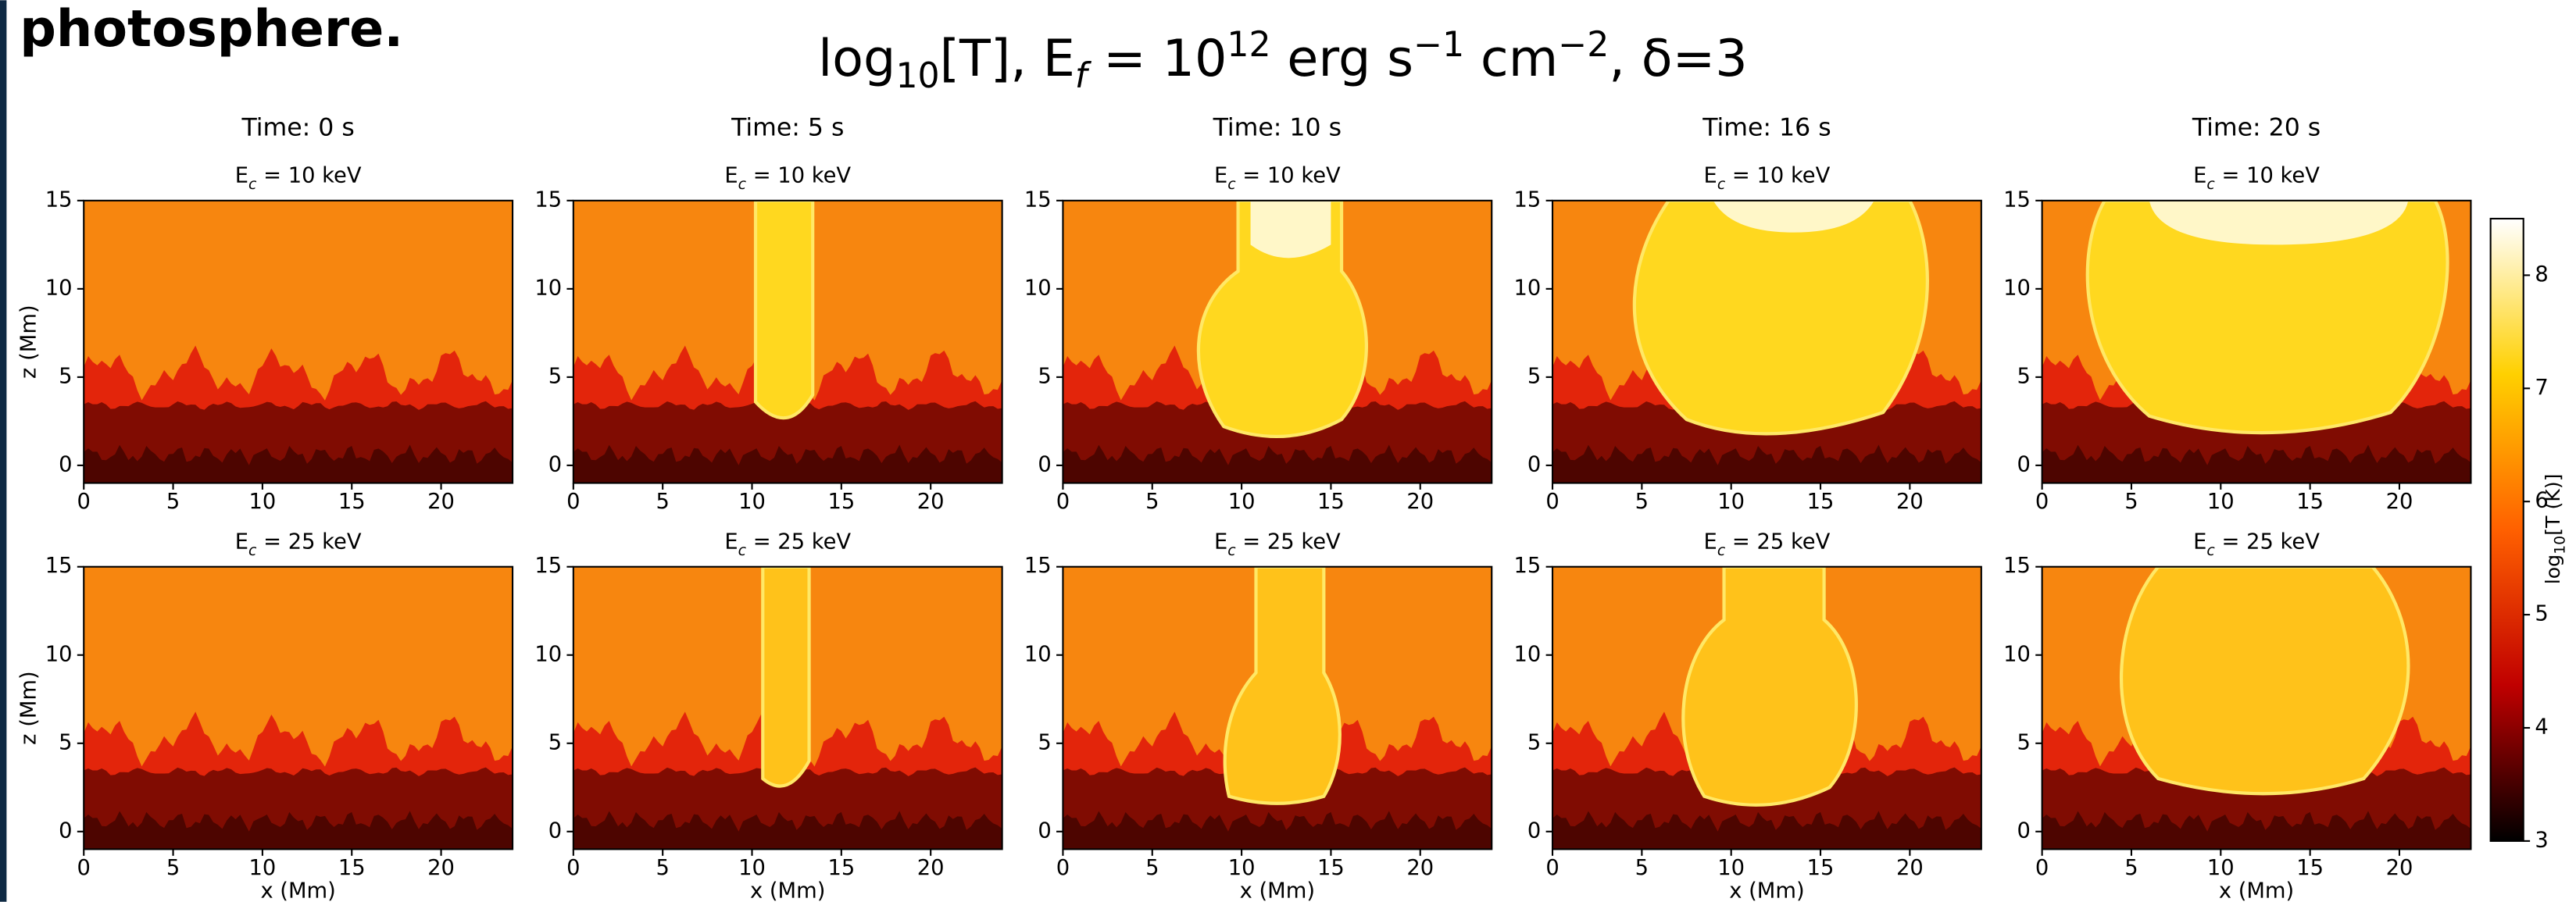 The width and height of the screenshot is (2576, 902). What do you see at coordinates (1157, 58) in the screenshot?
I see `title-part: = 10` at bounding box center [1157, 58].